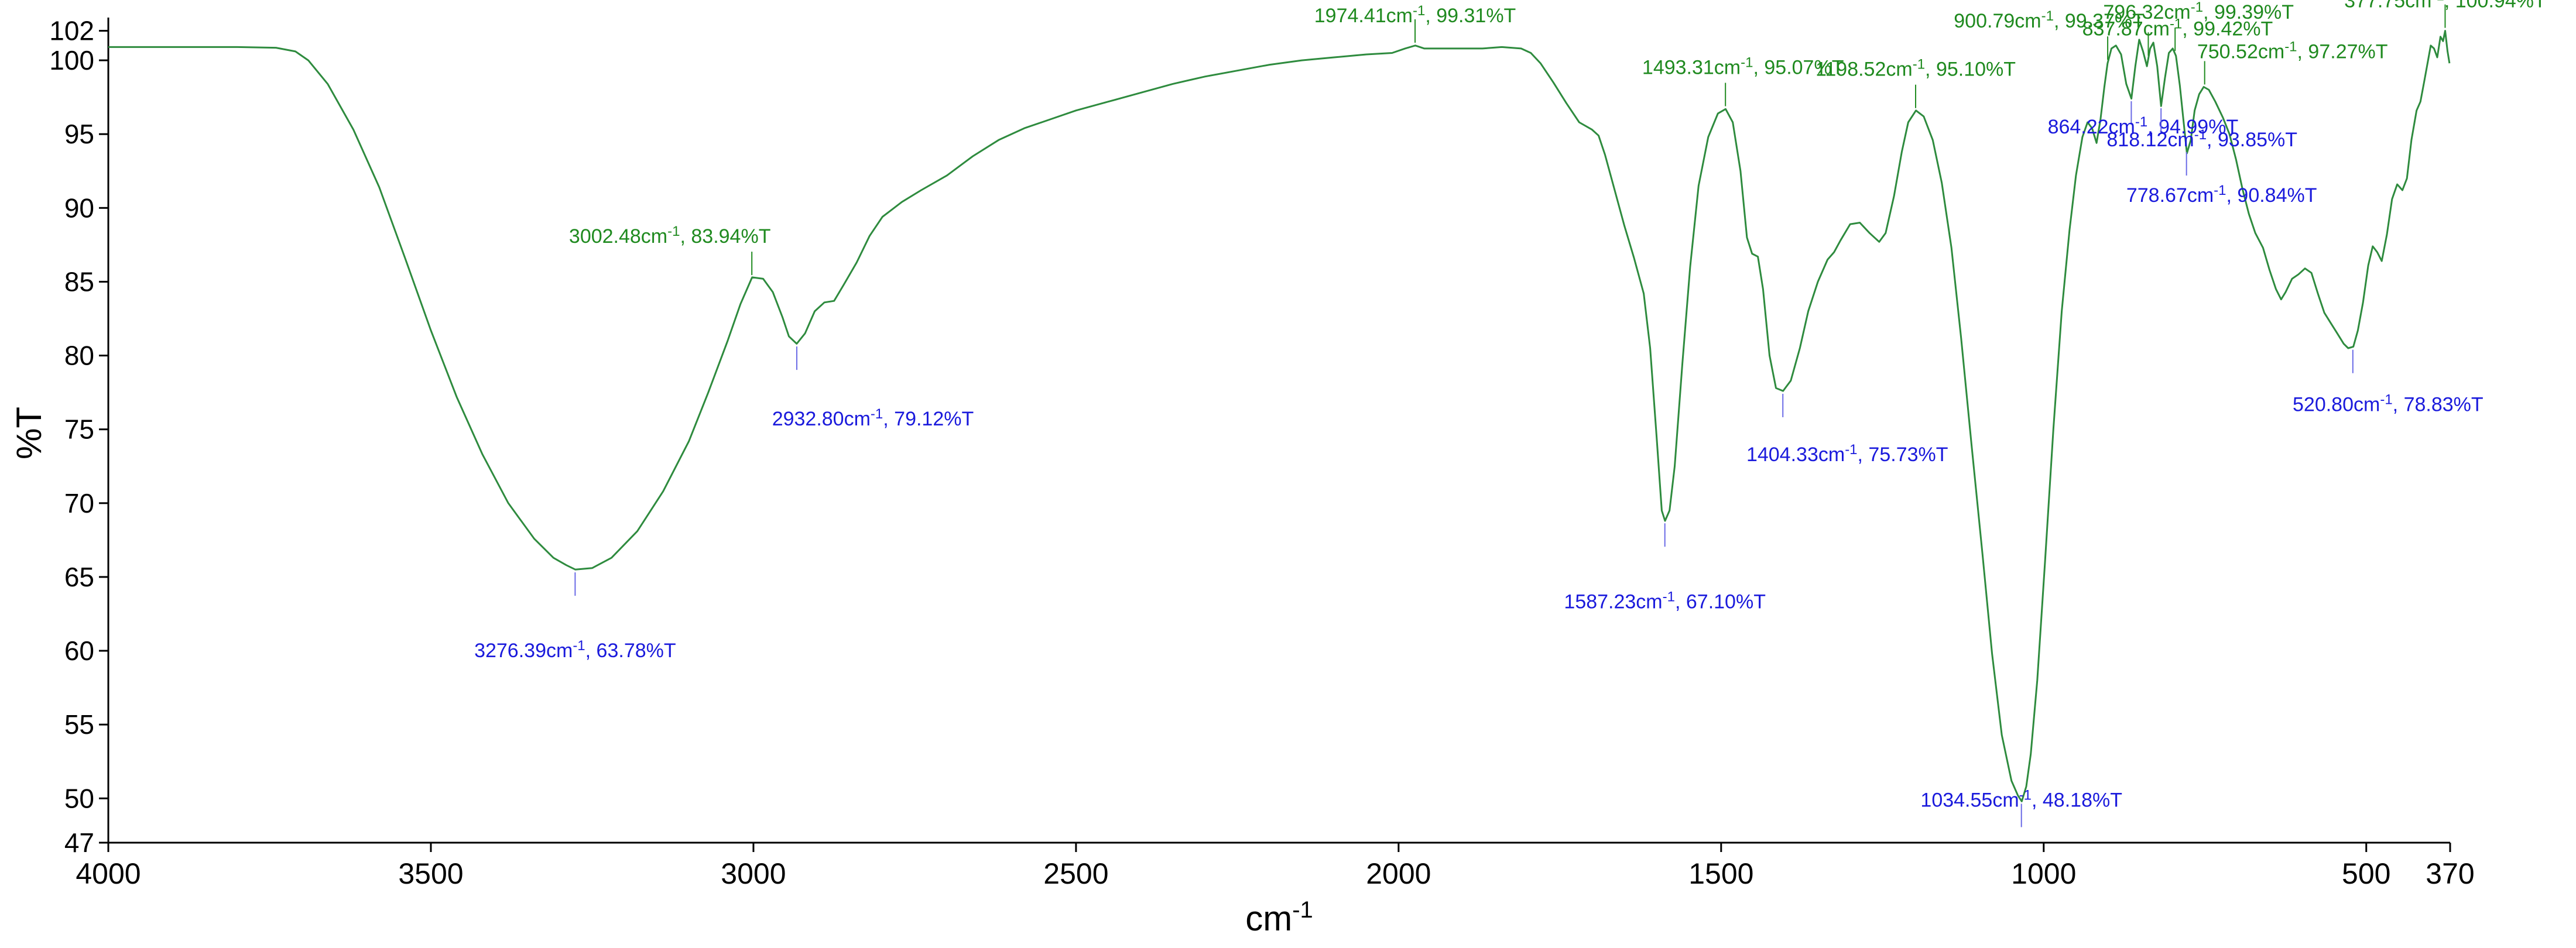 The height and width of the screenshot is (948, 2576). I want to click on peak-label-wavenumber: 1198.52cm, so click(1864, 70).